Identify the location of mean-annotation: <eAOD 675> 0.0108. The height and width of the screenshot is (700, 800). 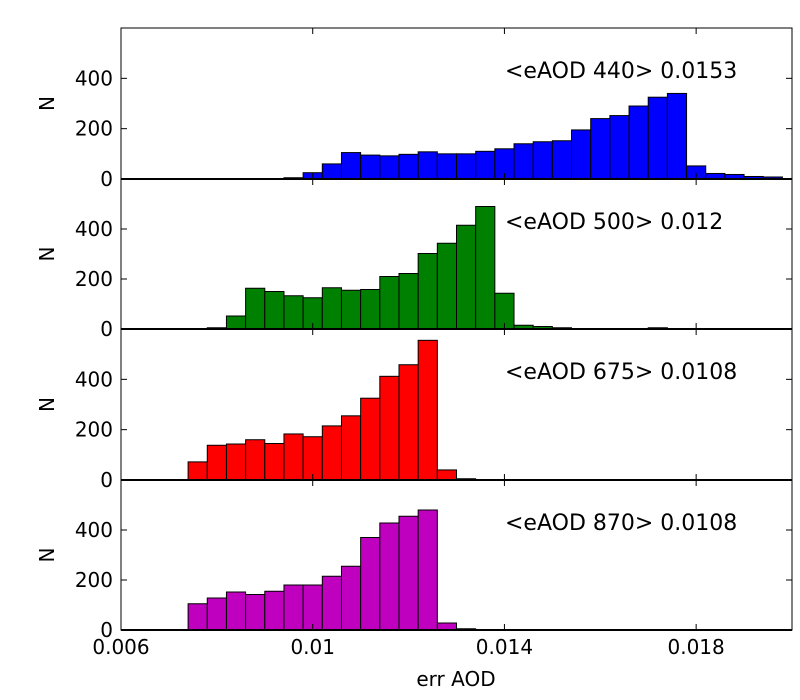
(621, 372).